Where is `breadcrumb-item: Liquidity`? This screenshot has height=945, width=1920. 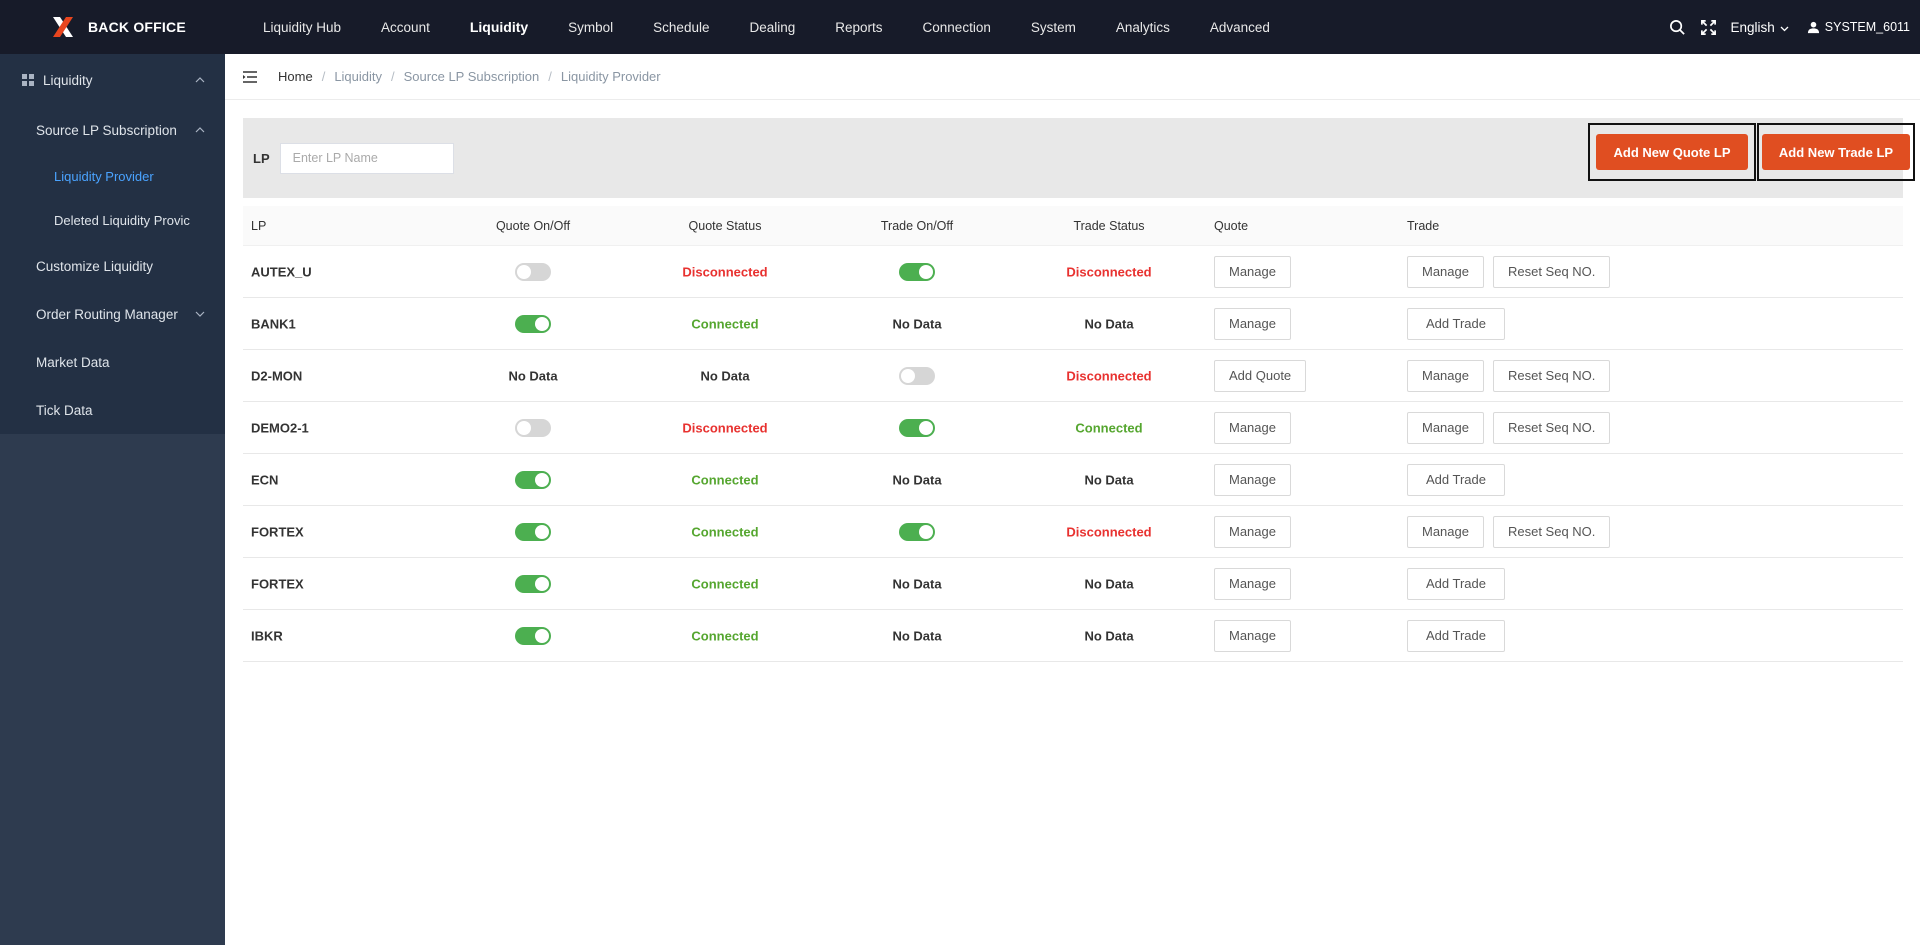 breadcrumb-item: Liquidity is located at coordinates (358, 76).